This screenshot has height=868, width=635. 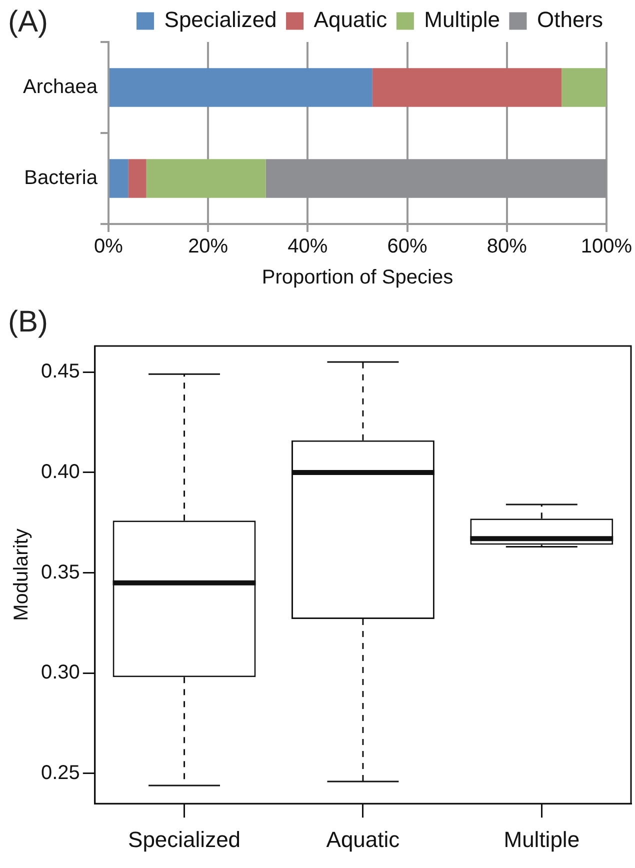 What do you see at coordinates (60, 87) in the screenshot?
I see `y-tick-label: Archaea` at bounding box center [60, 87].